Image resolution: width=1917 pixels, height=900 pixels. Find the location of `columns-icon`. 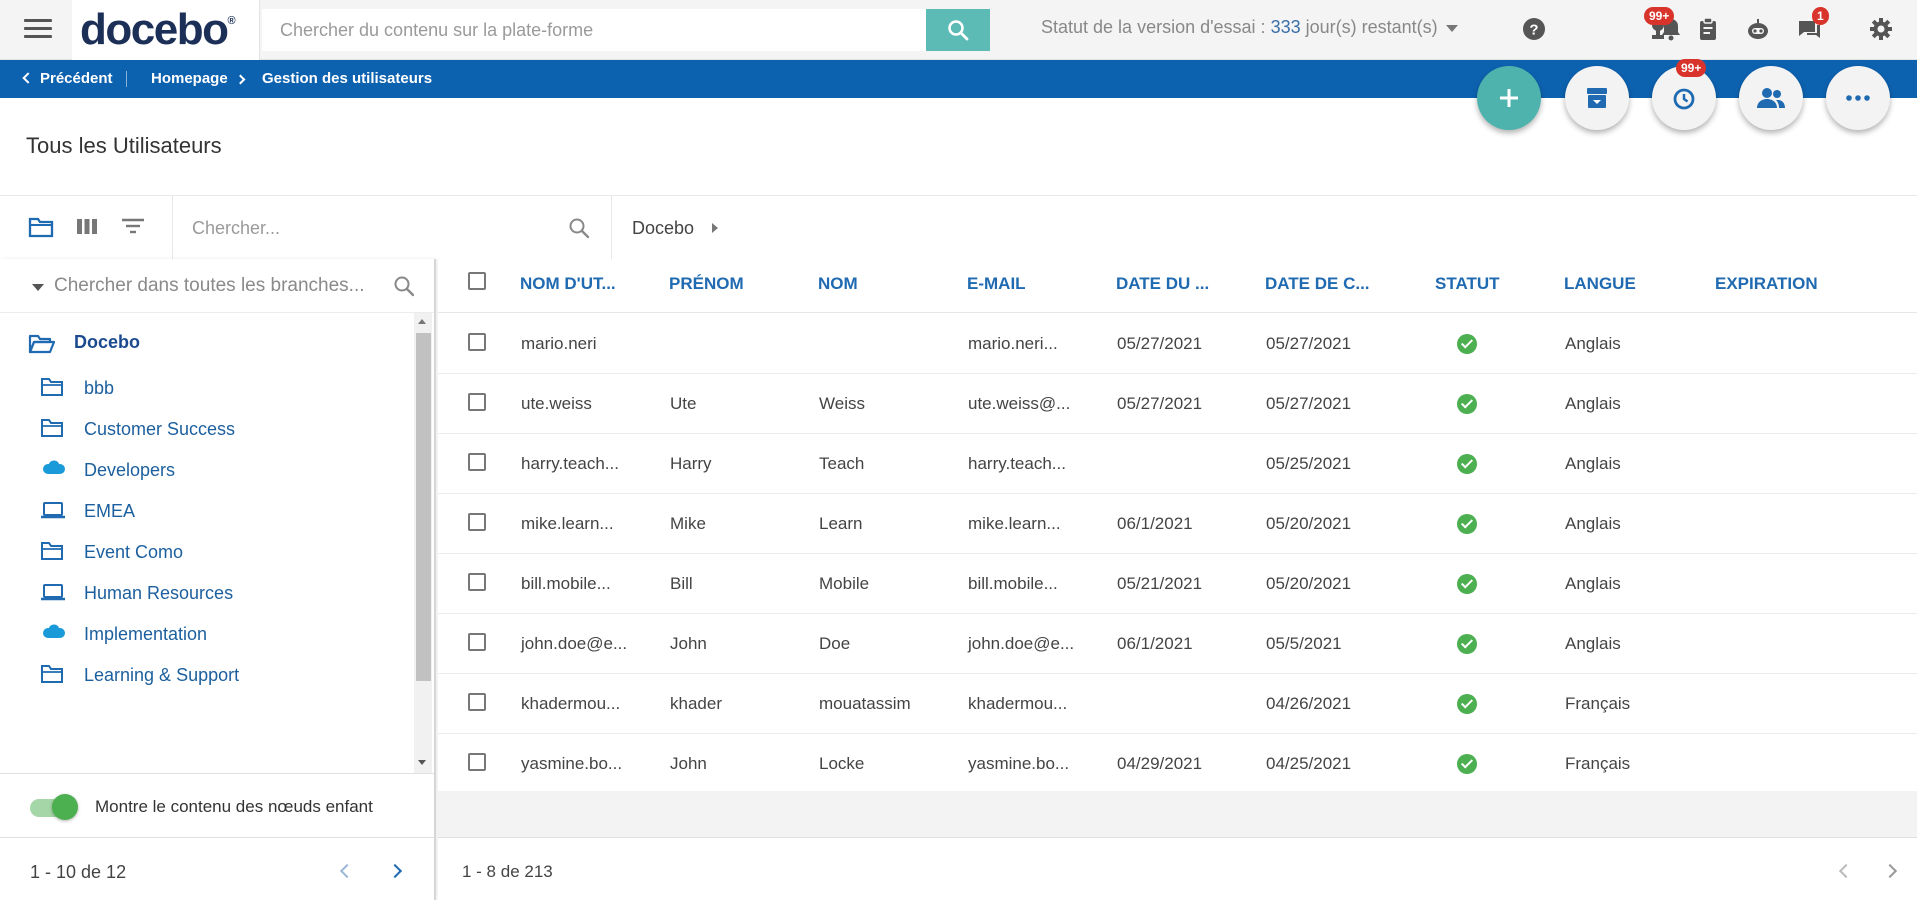

columns-icon is located at coordinates (88, 228).